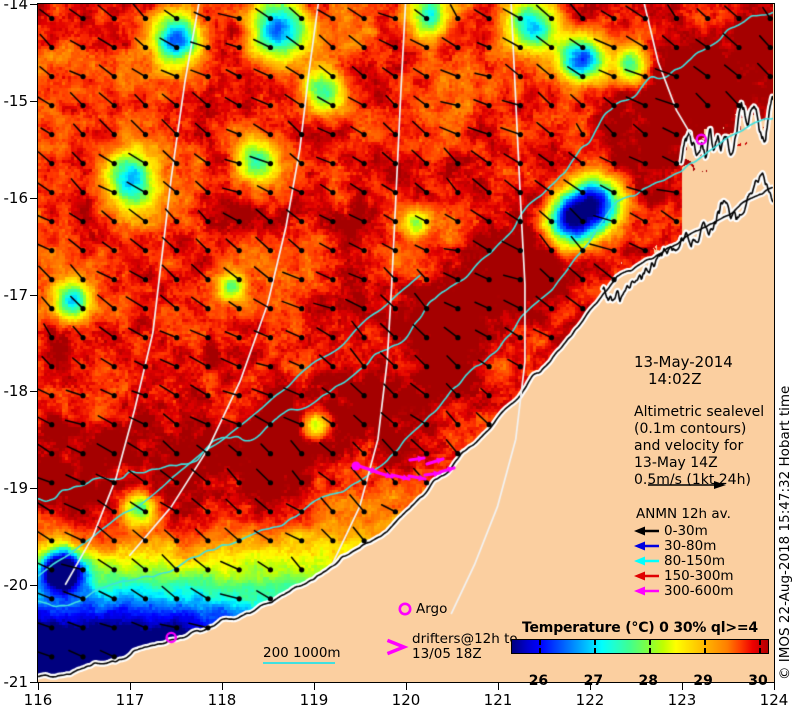  What do you see at coordinates (687, 485) in the screenshot?
I see `velocity-scale-arrow` at bounding box center [687, 485].